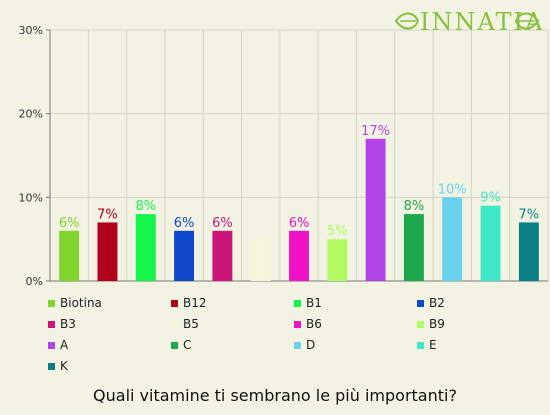  I want to click on legend-label: C, so click(187, 345).